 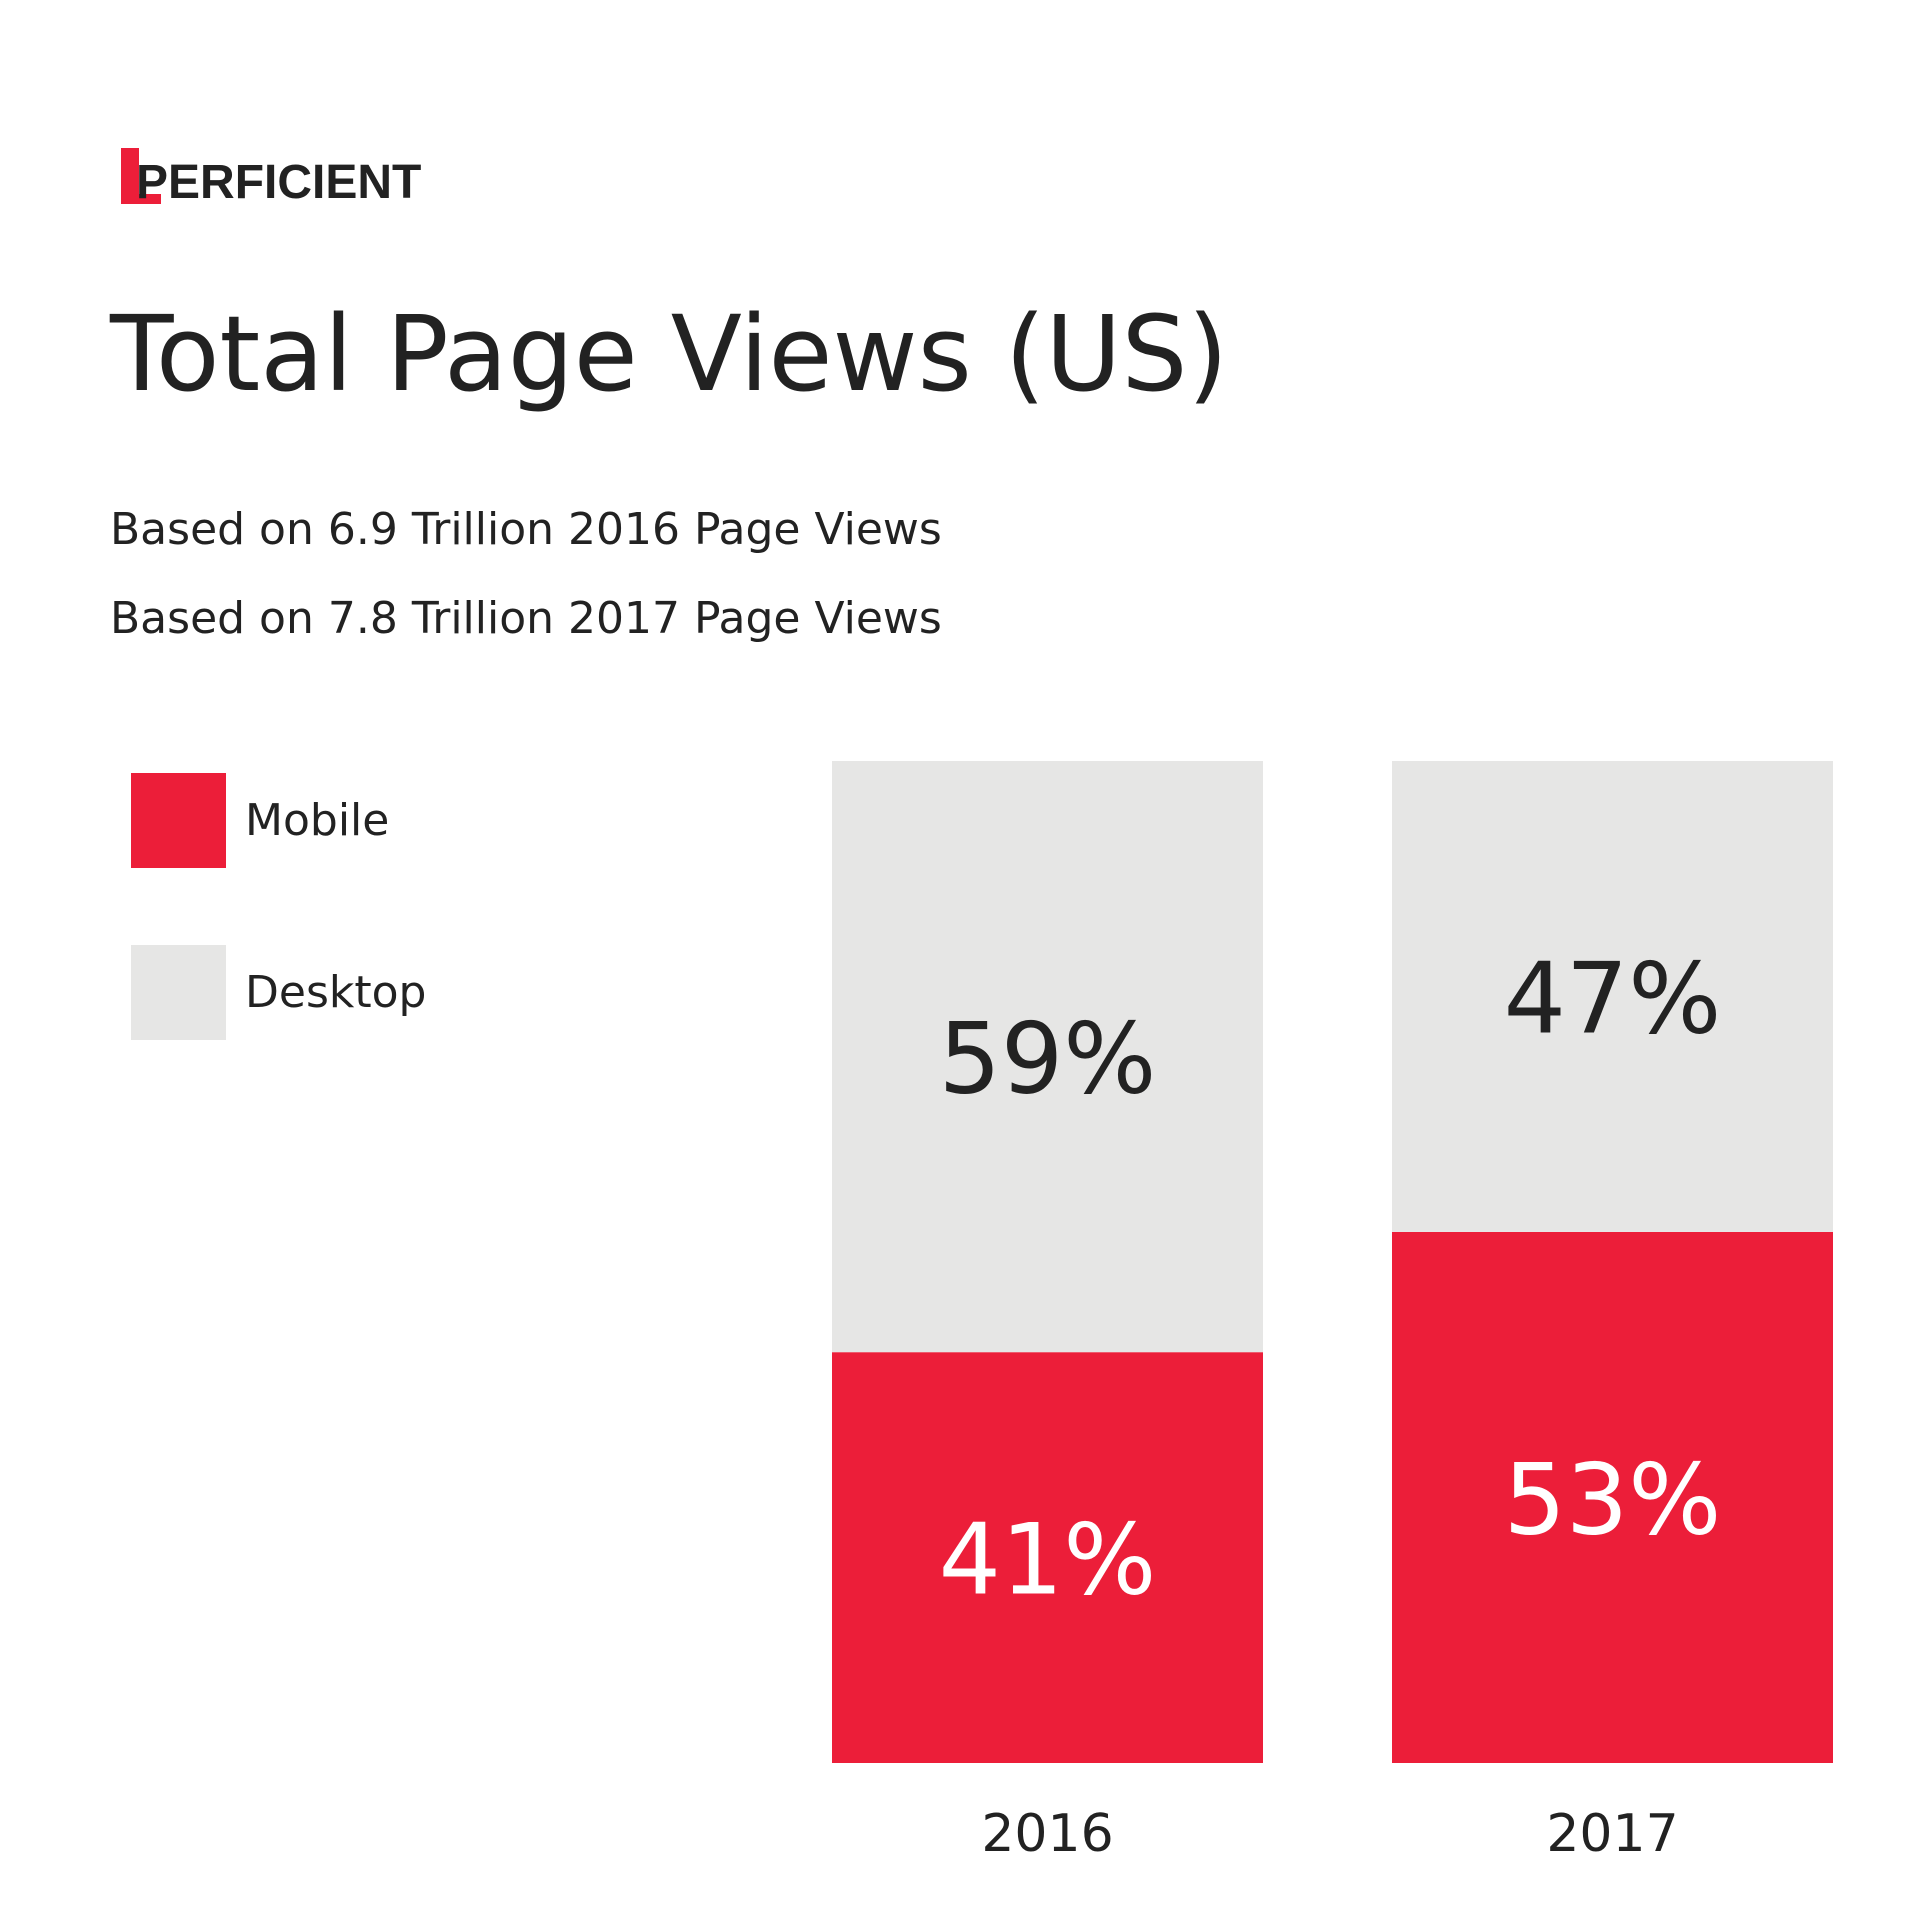 I want to click on x-tick-label: 2017, so click(x=1612, y=1834).